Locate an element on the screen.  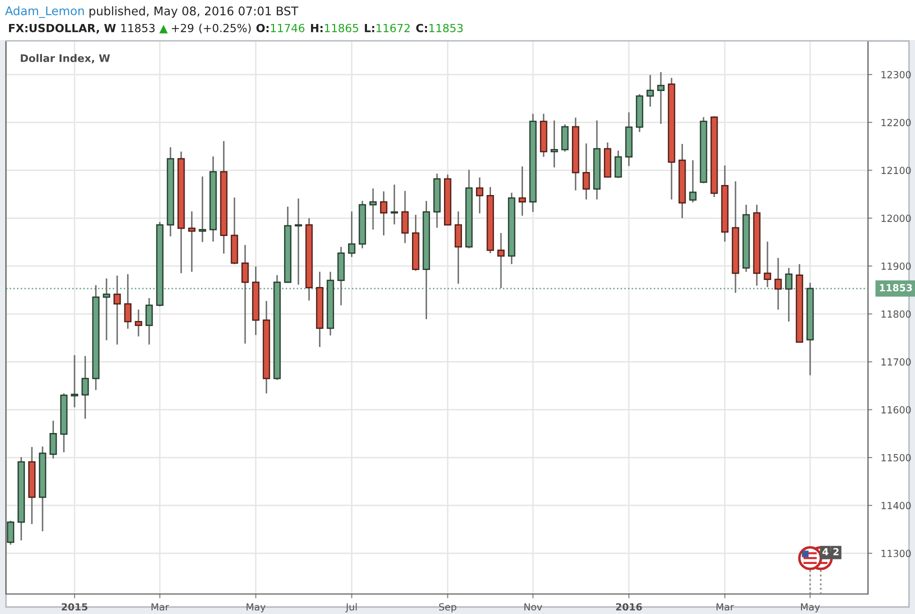
x-tick-label: Sep is located at coordinates (447, 607).